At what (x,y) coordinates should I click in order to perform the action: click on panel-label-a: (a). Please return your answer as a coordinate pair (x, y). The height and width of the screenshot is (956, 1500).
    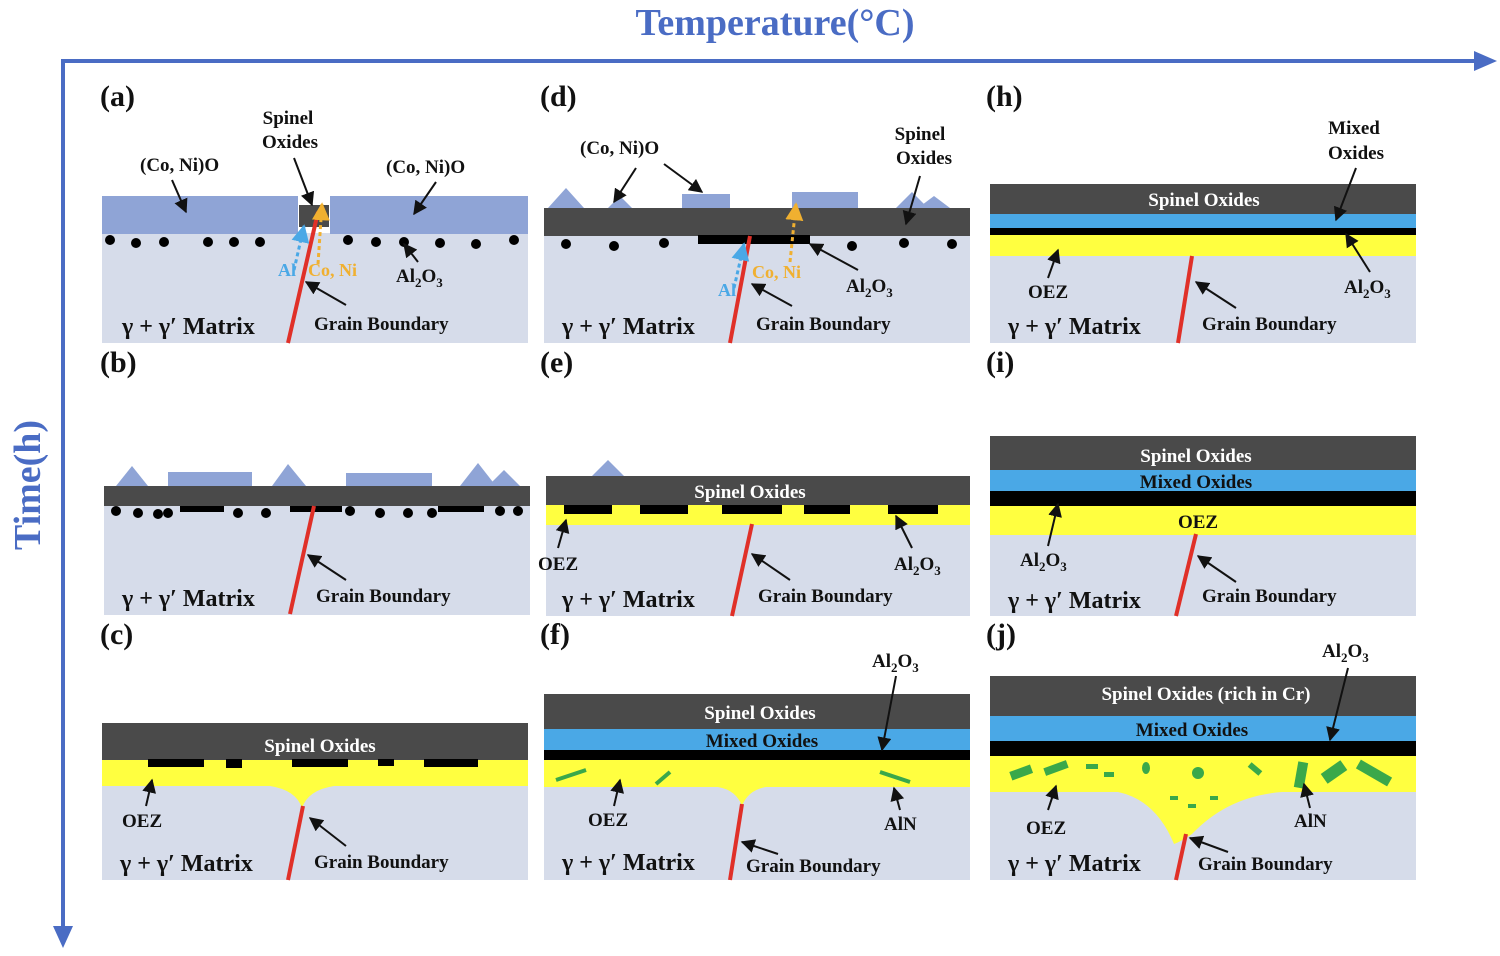
    Looking at the image, I should click on (117, 96).